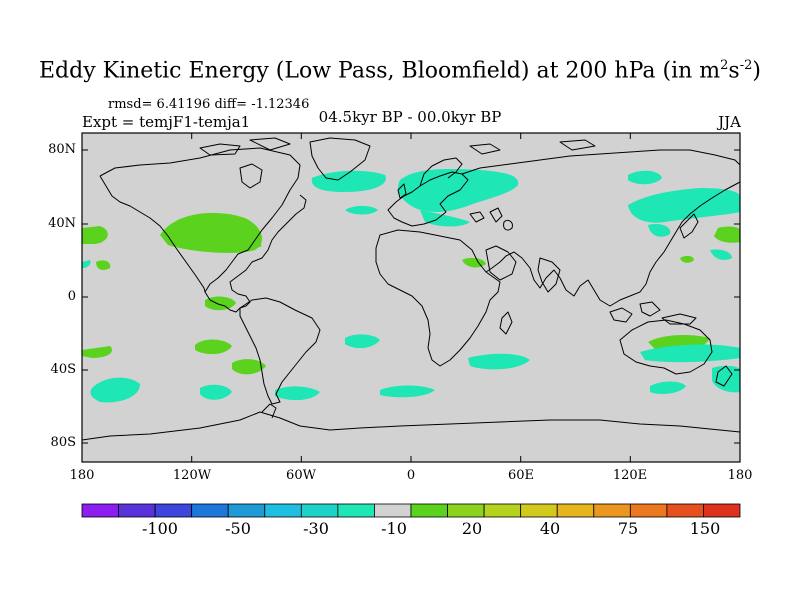 This screenshot has width=800, height=600. Describe the element at coordinates (95, 235) in the screenshot. I see `patch-nw-pacific` at that location.